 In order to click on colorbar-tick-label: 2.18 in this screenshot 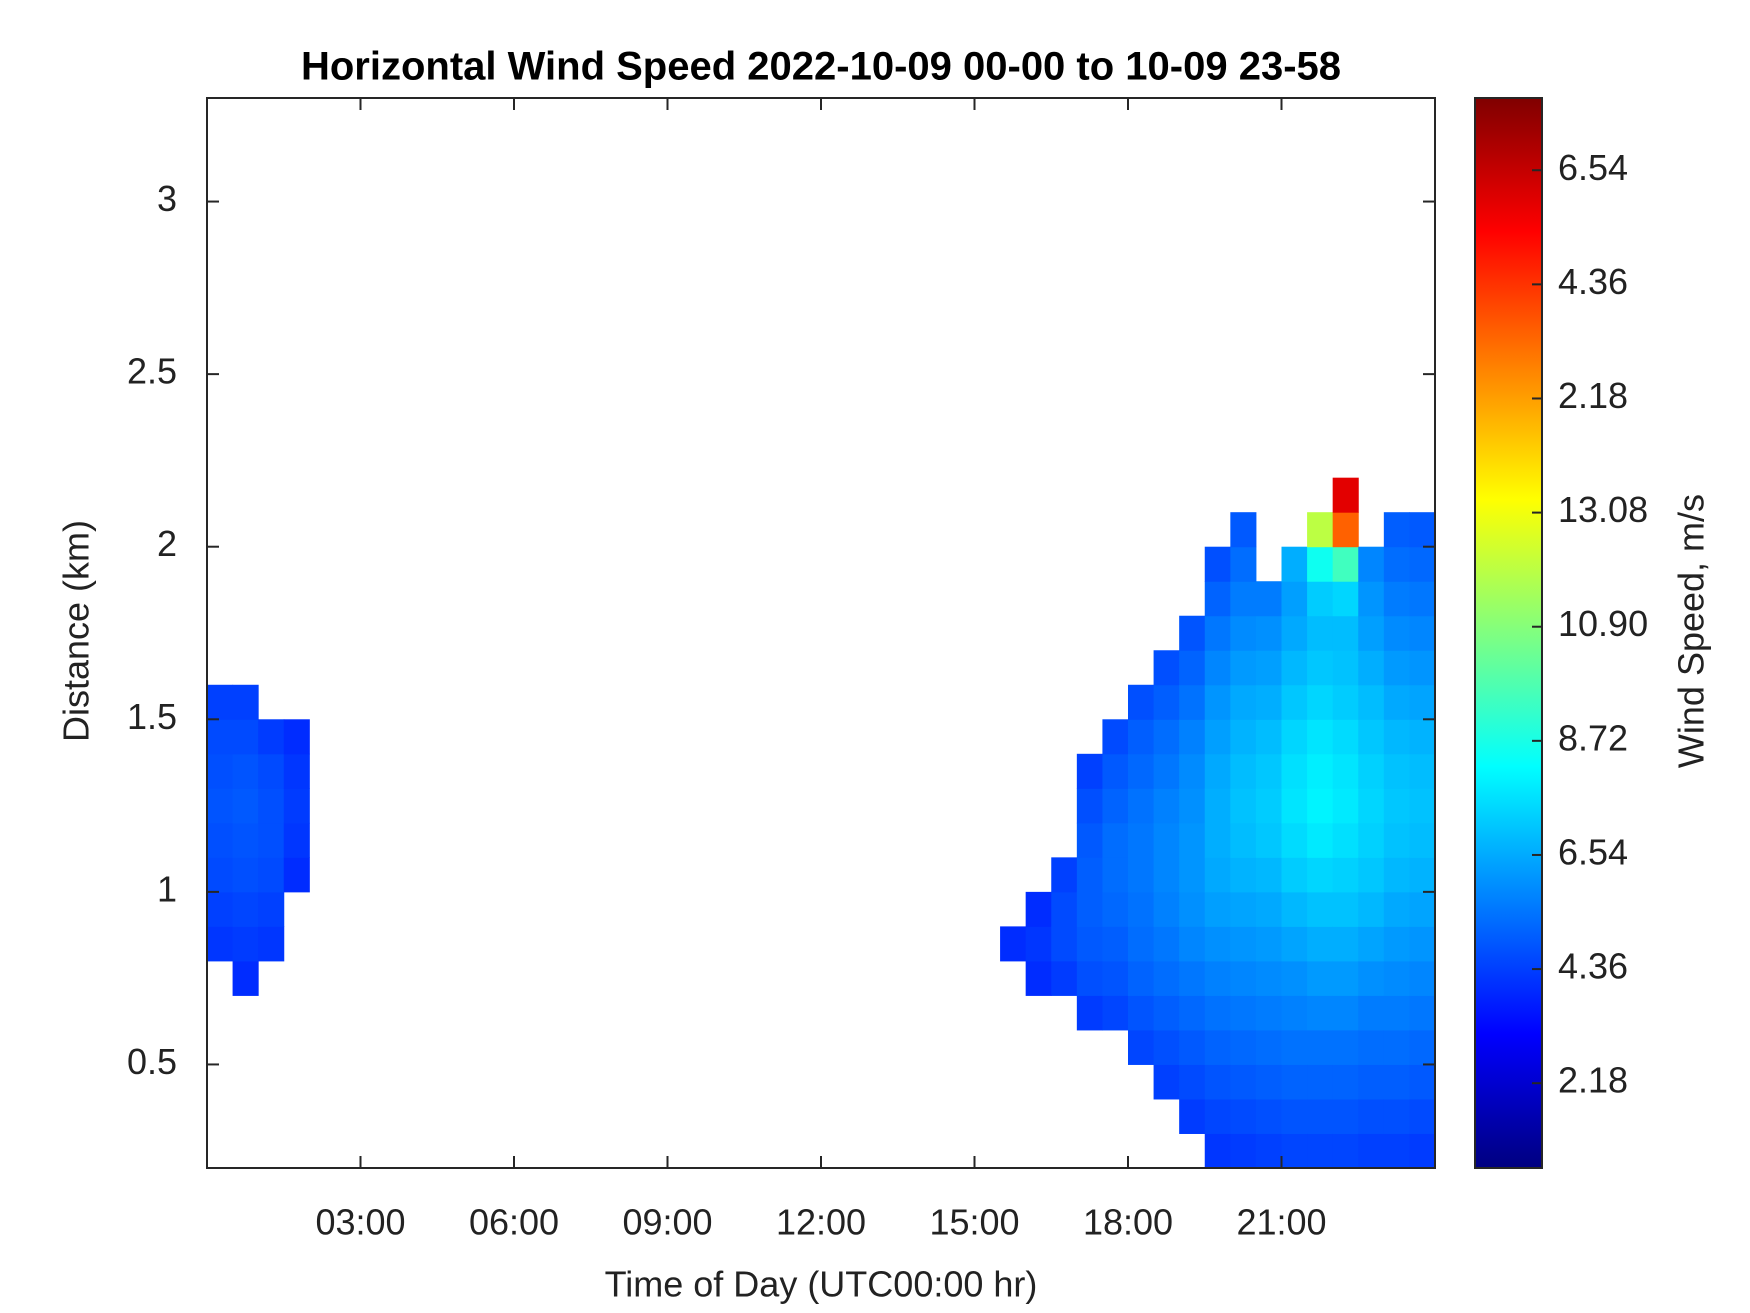, I will do `click(1593, 1080)`.